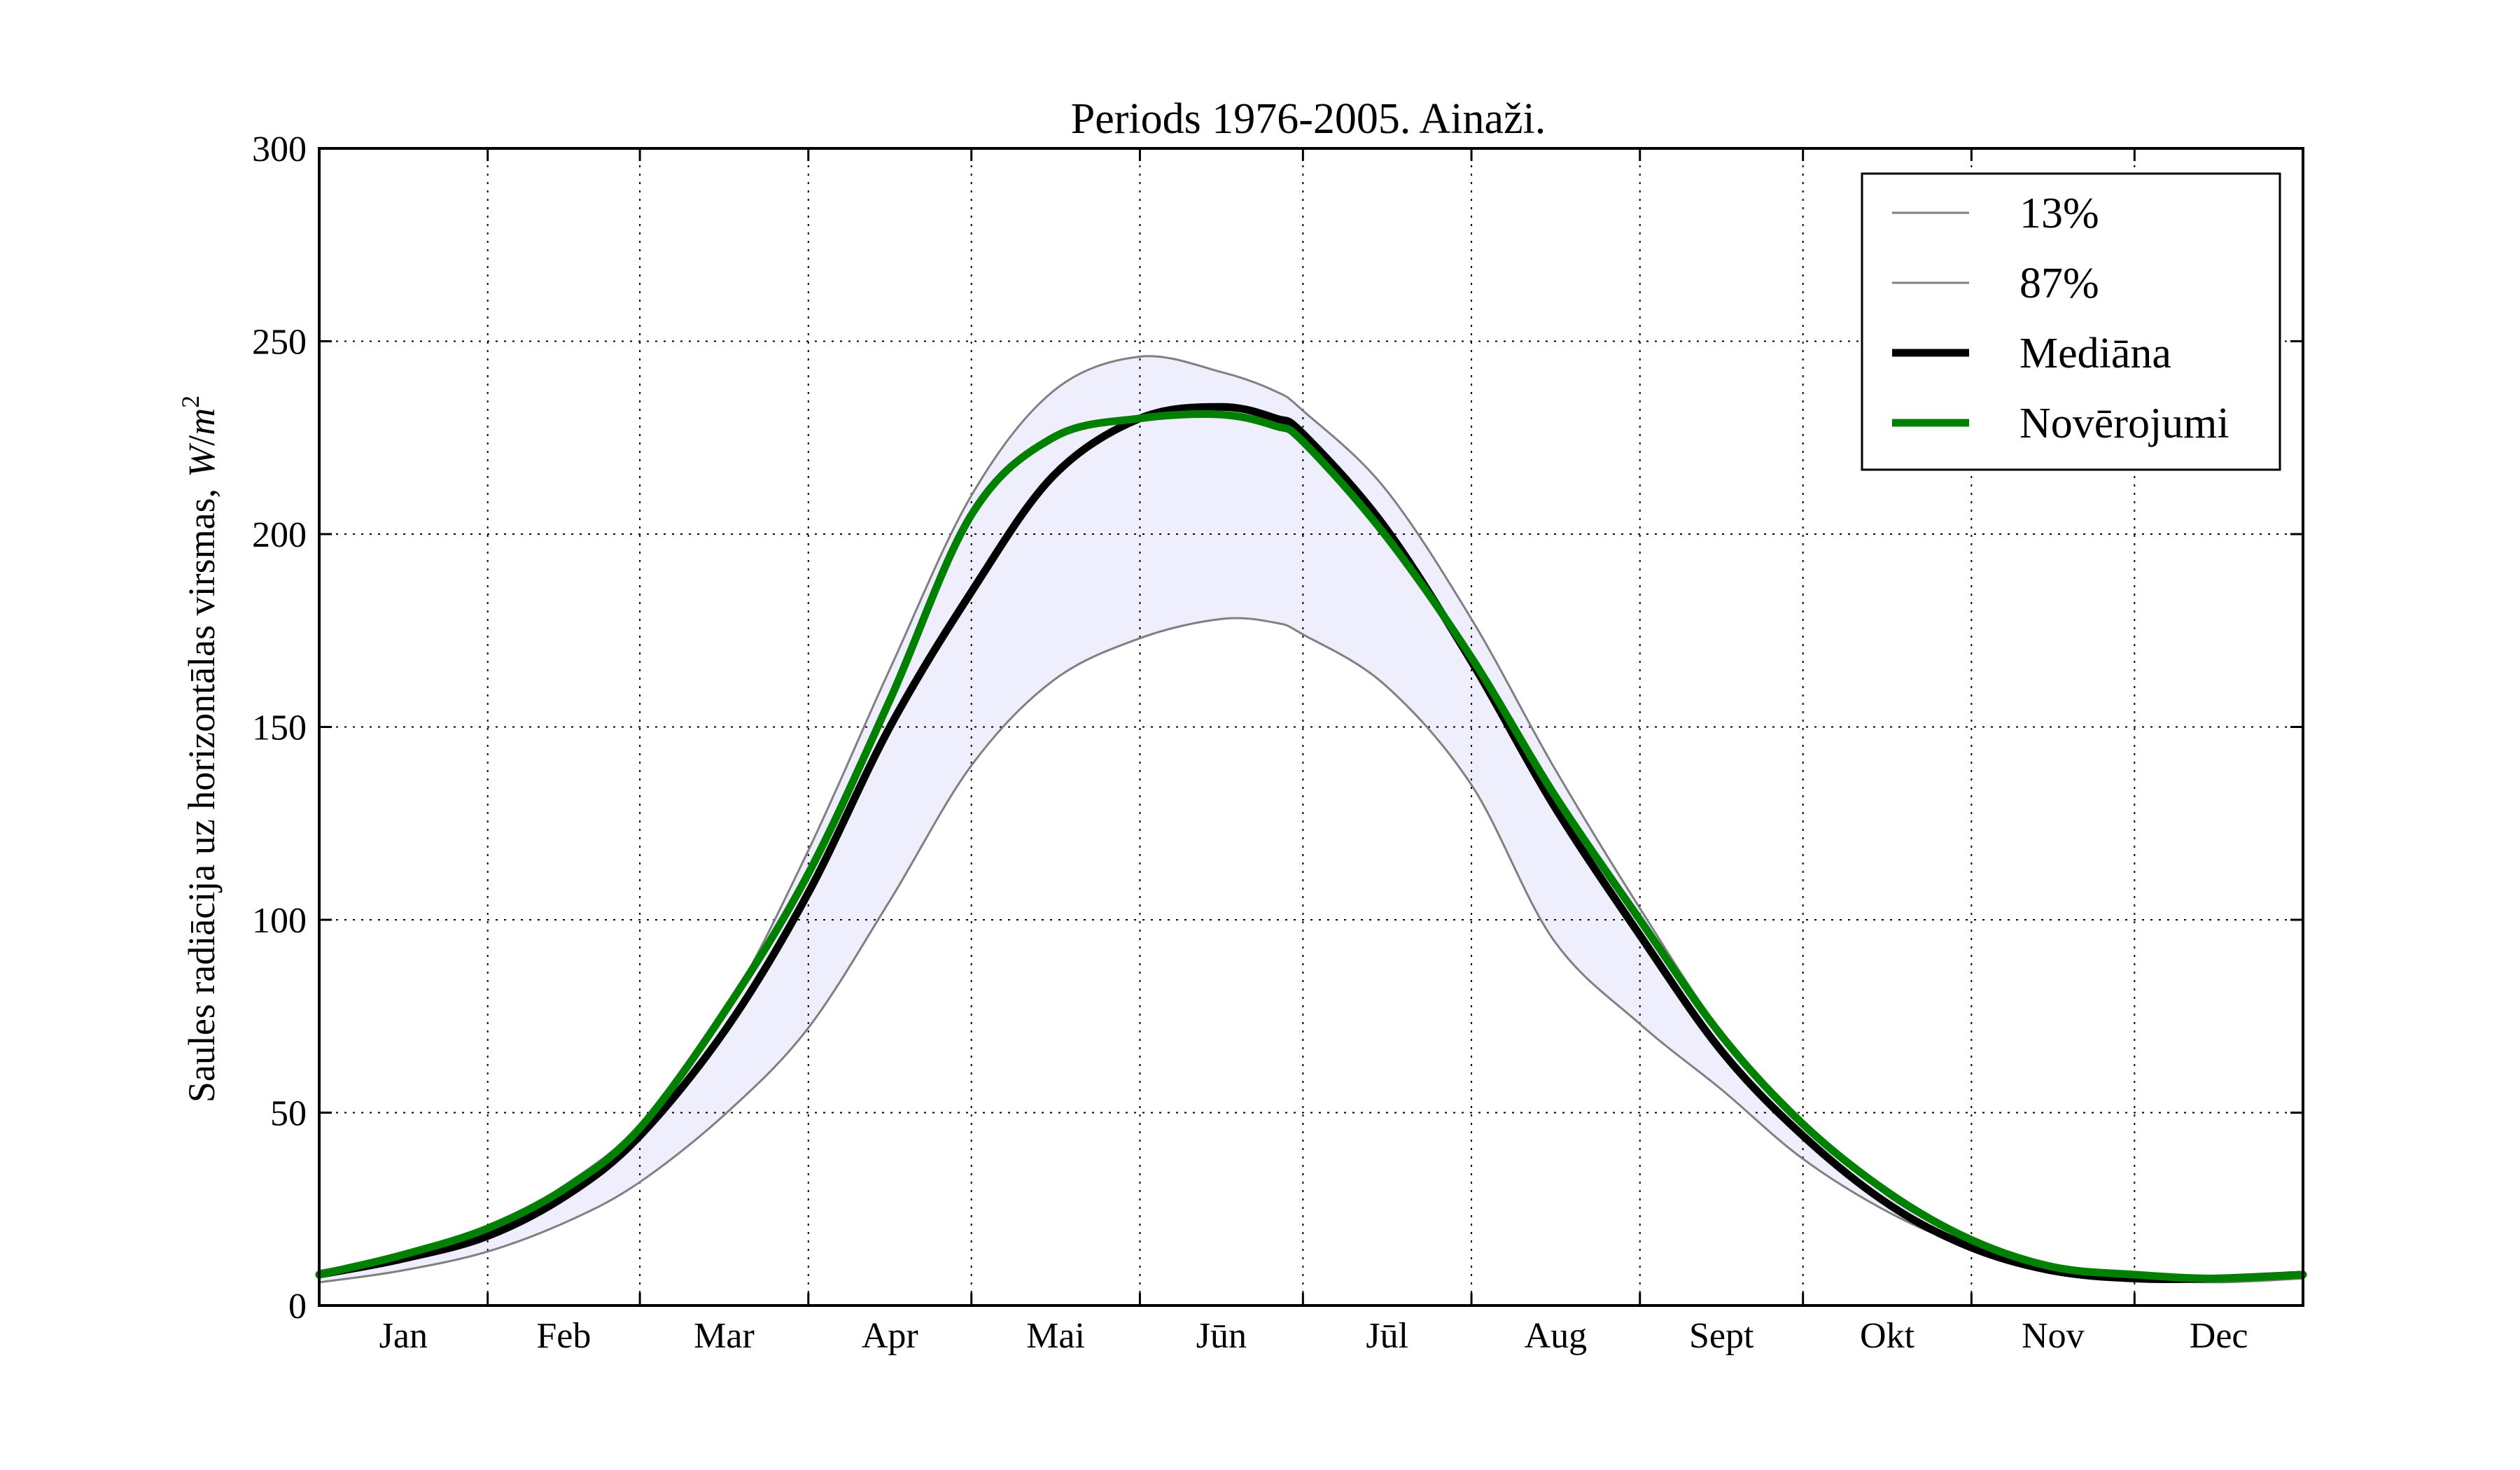 Image resolution: width=2520 pixels, height=1470 pixels. What do you see at coordinates (1055, 1336) in the screenshot?
I see `x-tick-label-4: Mai` at bounding box center [1055, 1336].